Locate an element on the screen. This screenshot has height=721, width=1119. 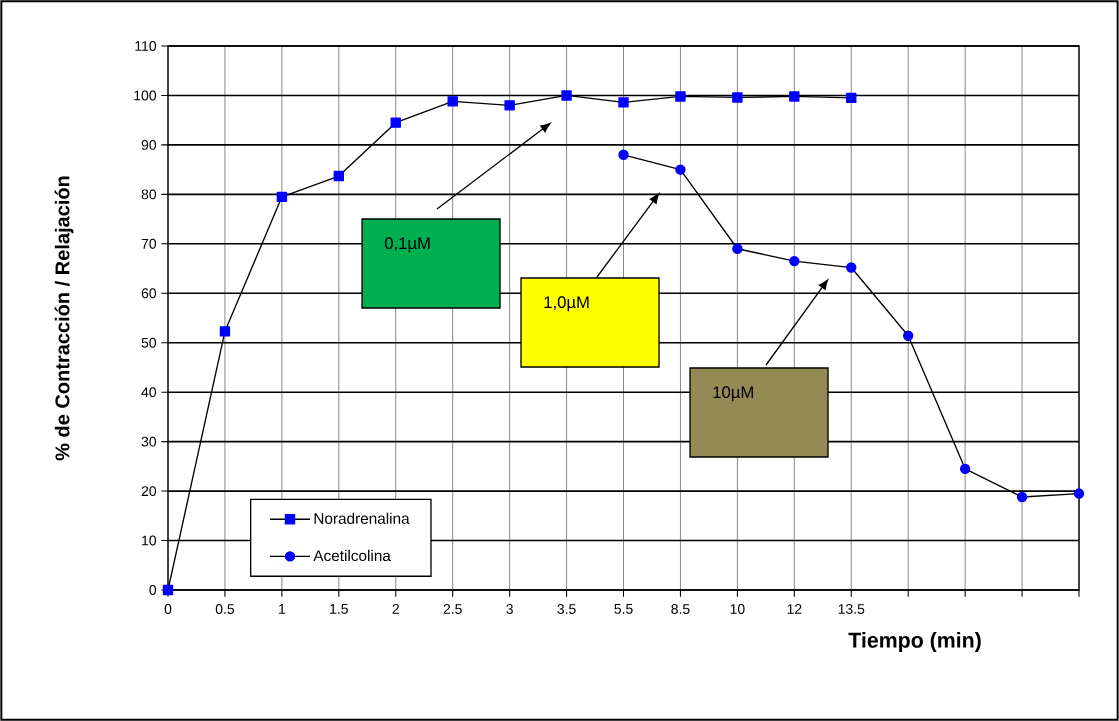
x-tick-label: 3 is located at coordinates (509, 609).